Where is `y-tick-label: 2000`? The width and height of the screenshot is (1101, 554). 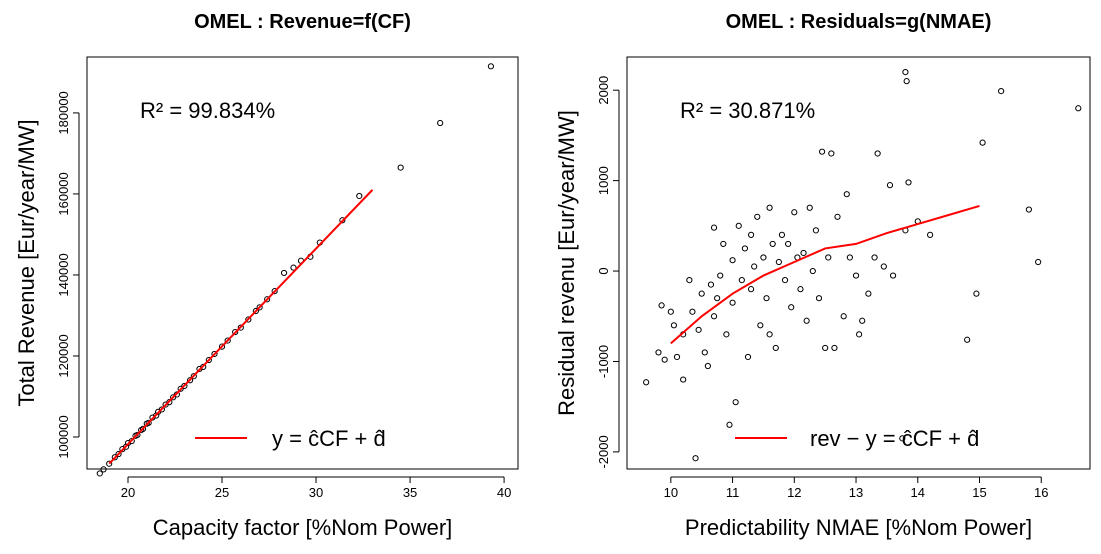
y-tick-label: 2000 is located at coordinates (603, 90).